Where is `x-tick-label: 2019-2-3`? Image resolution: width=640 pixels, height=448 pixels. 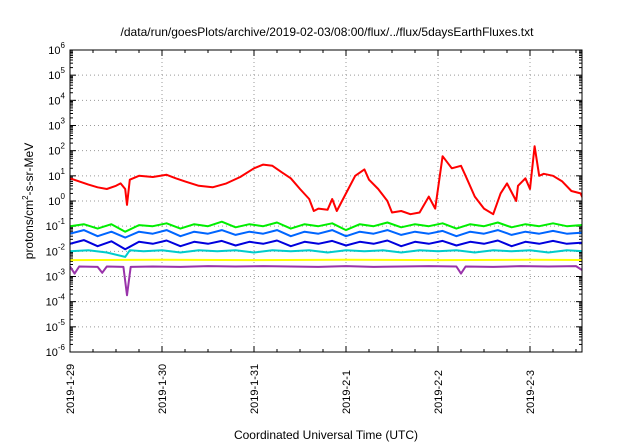 x-tick-label: 2019-2-3 is located at coordinates (531, 392).